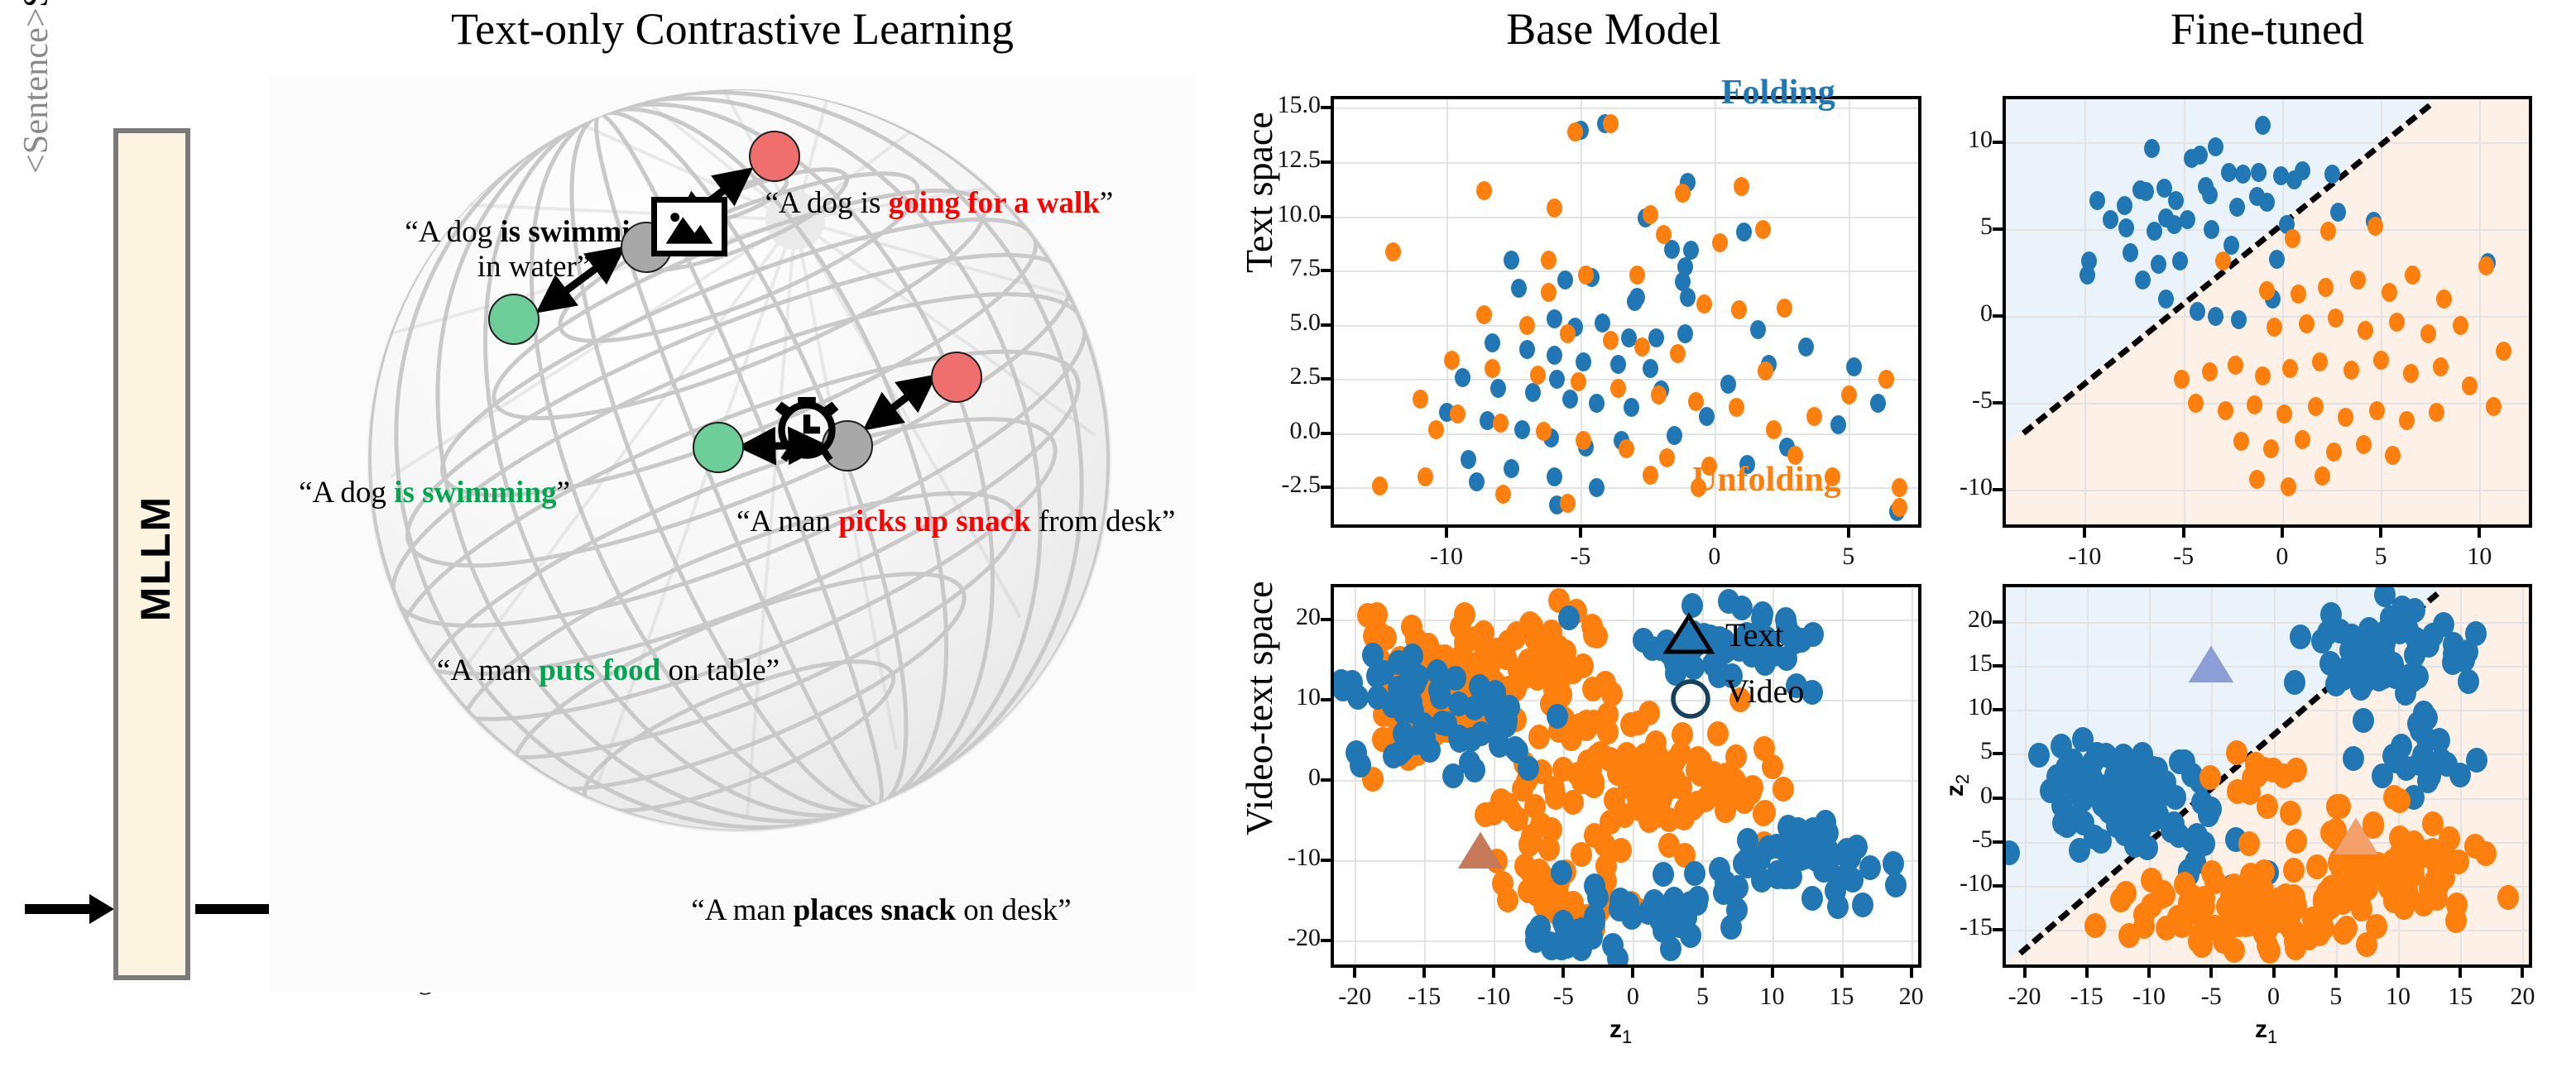 The width and height of the screenshot is (2576, 1072). What do you see at coordinates (935, 521) in the screenshot?
I see `caption-emphasis: picks up snack` at bounding box center [935, 521].